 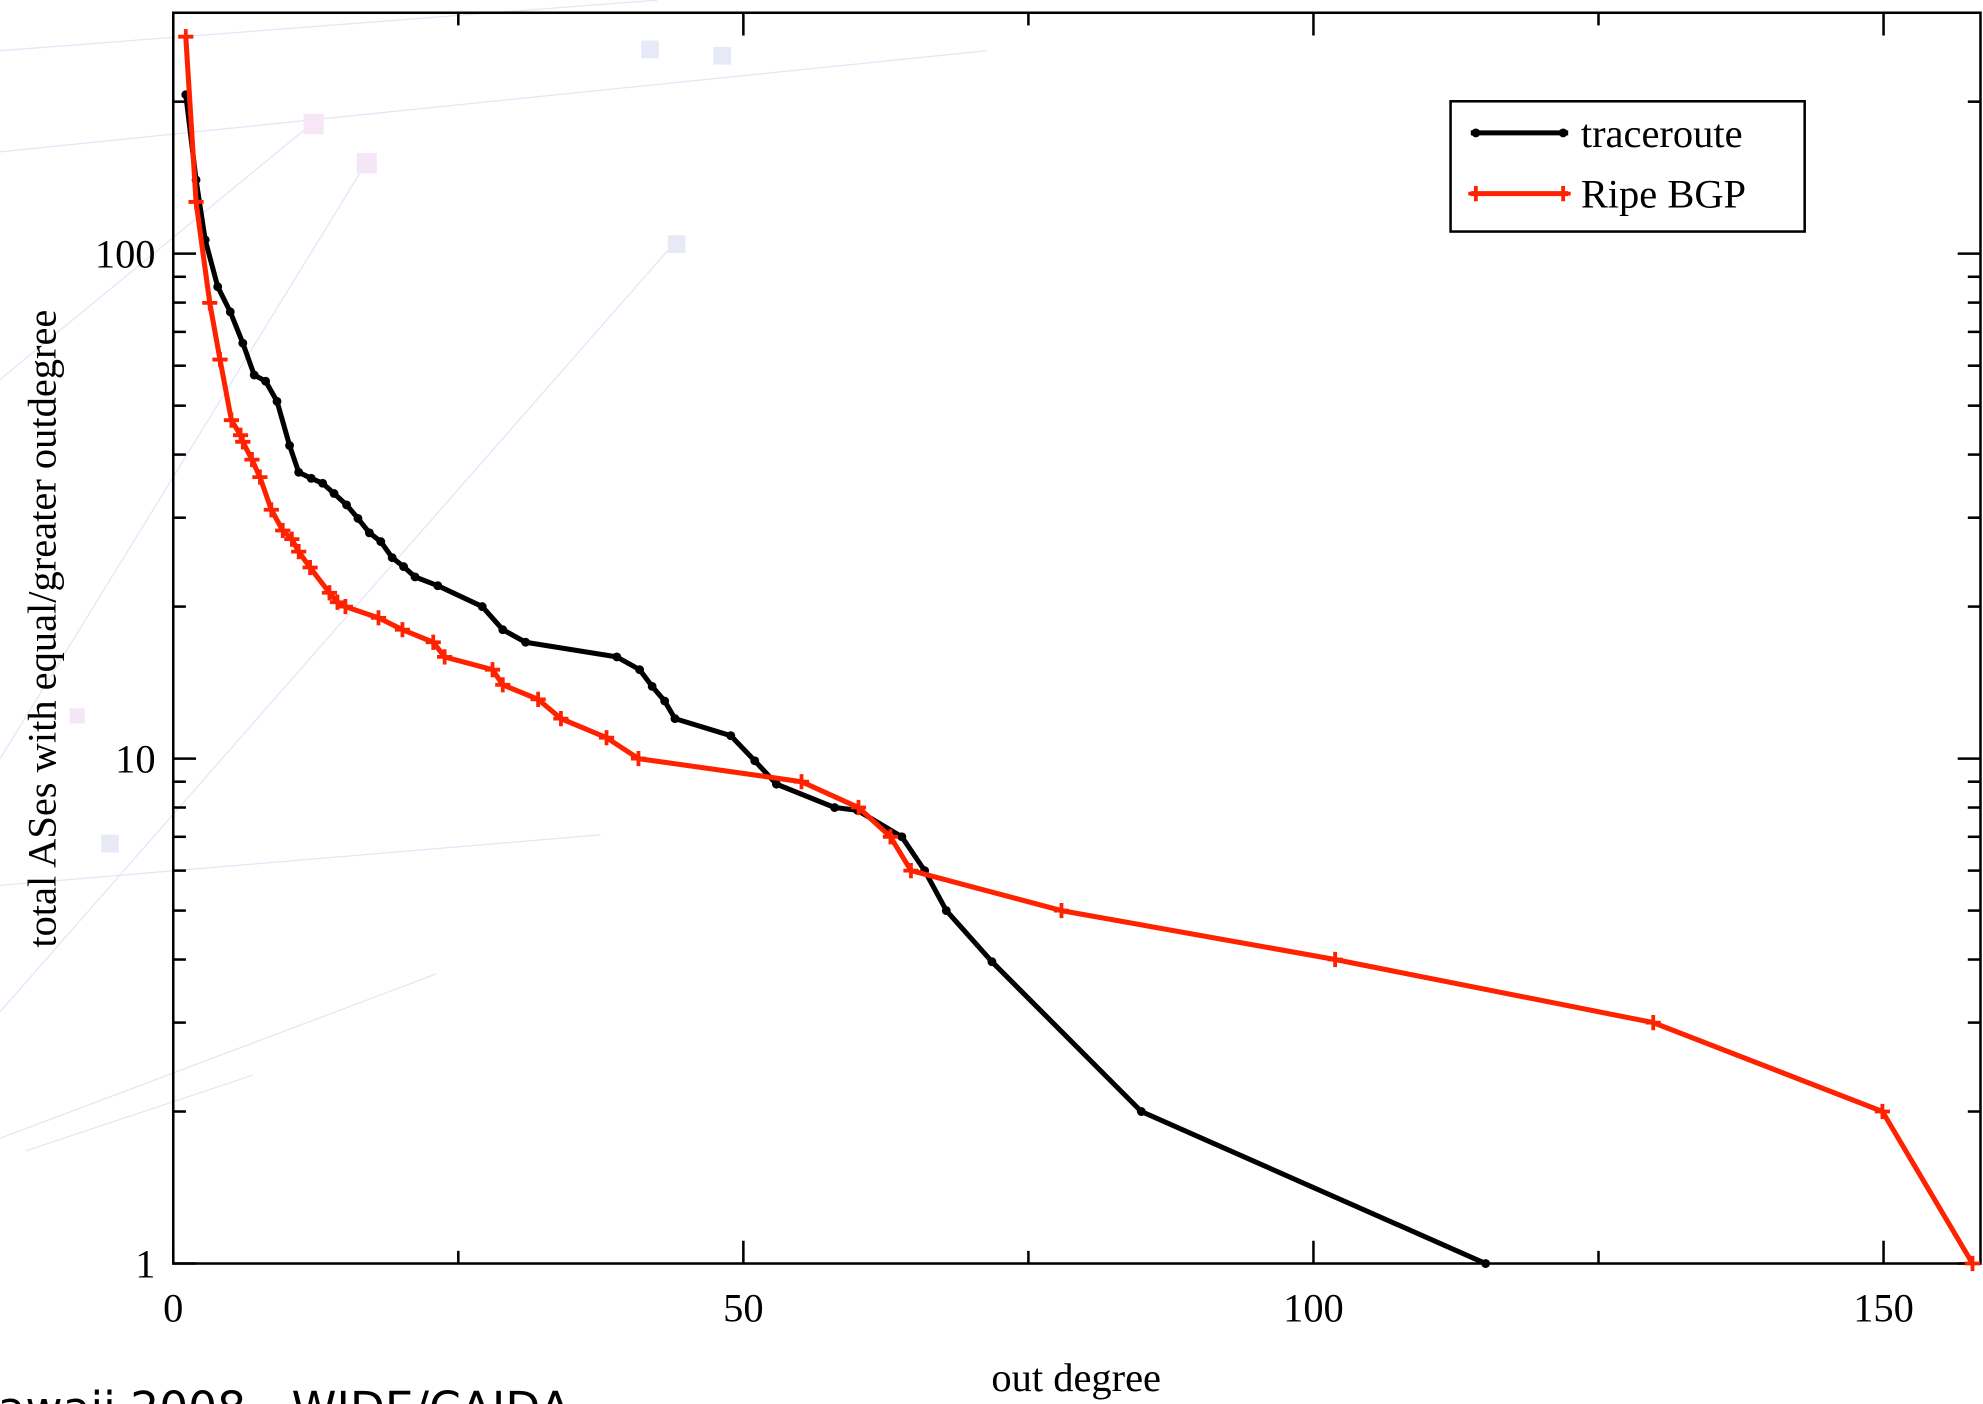 I want to click on x-tick-label: 150, so click(x=1883, y=1308).